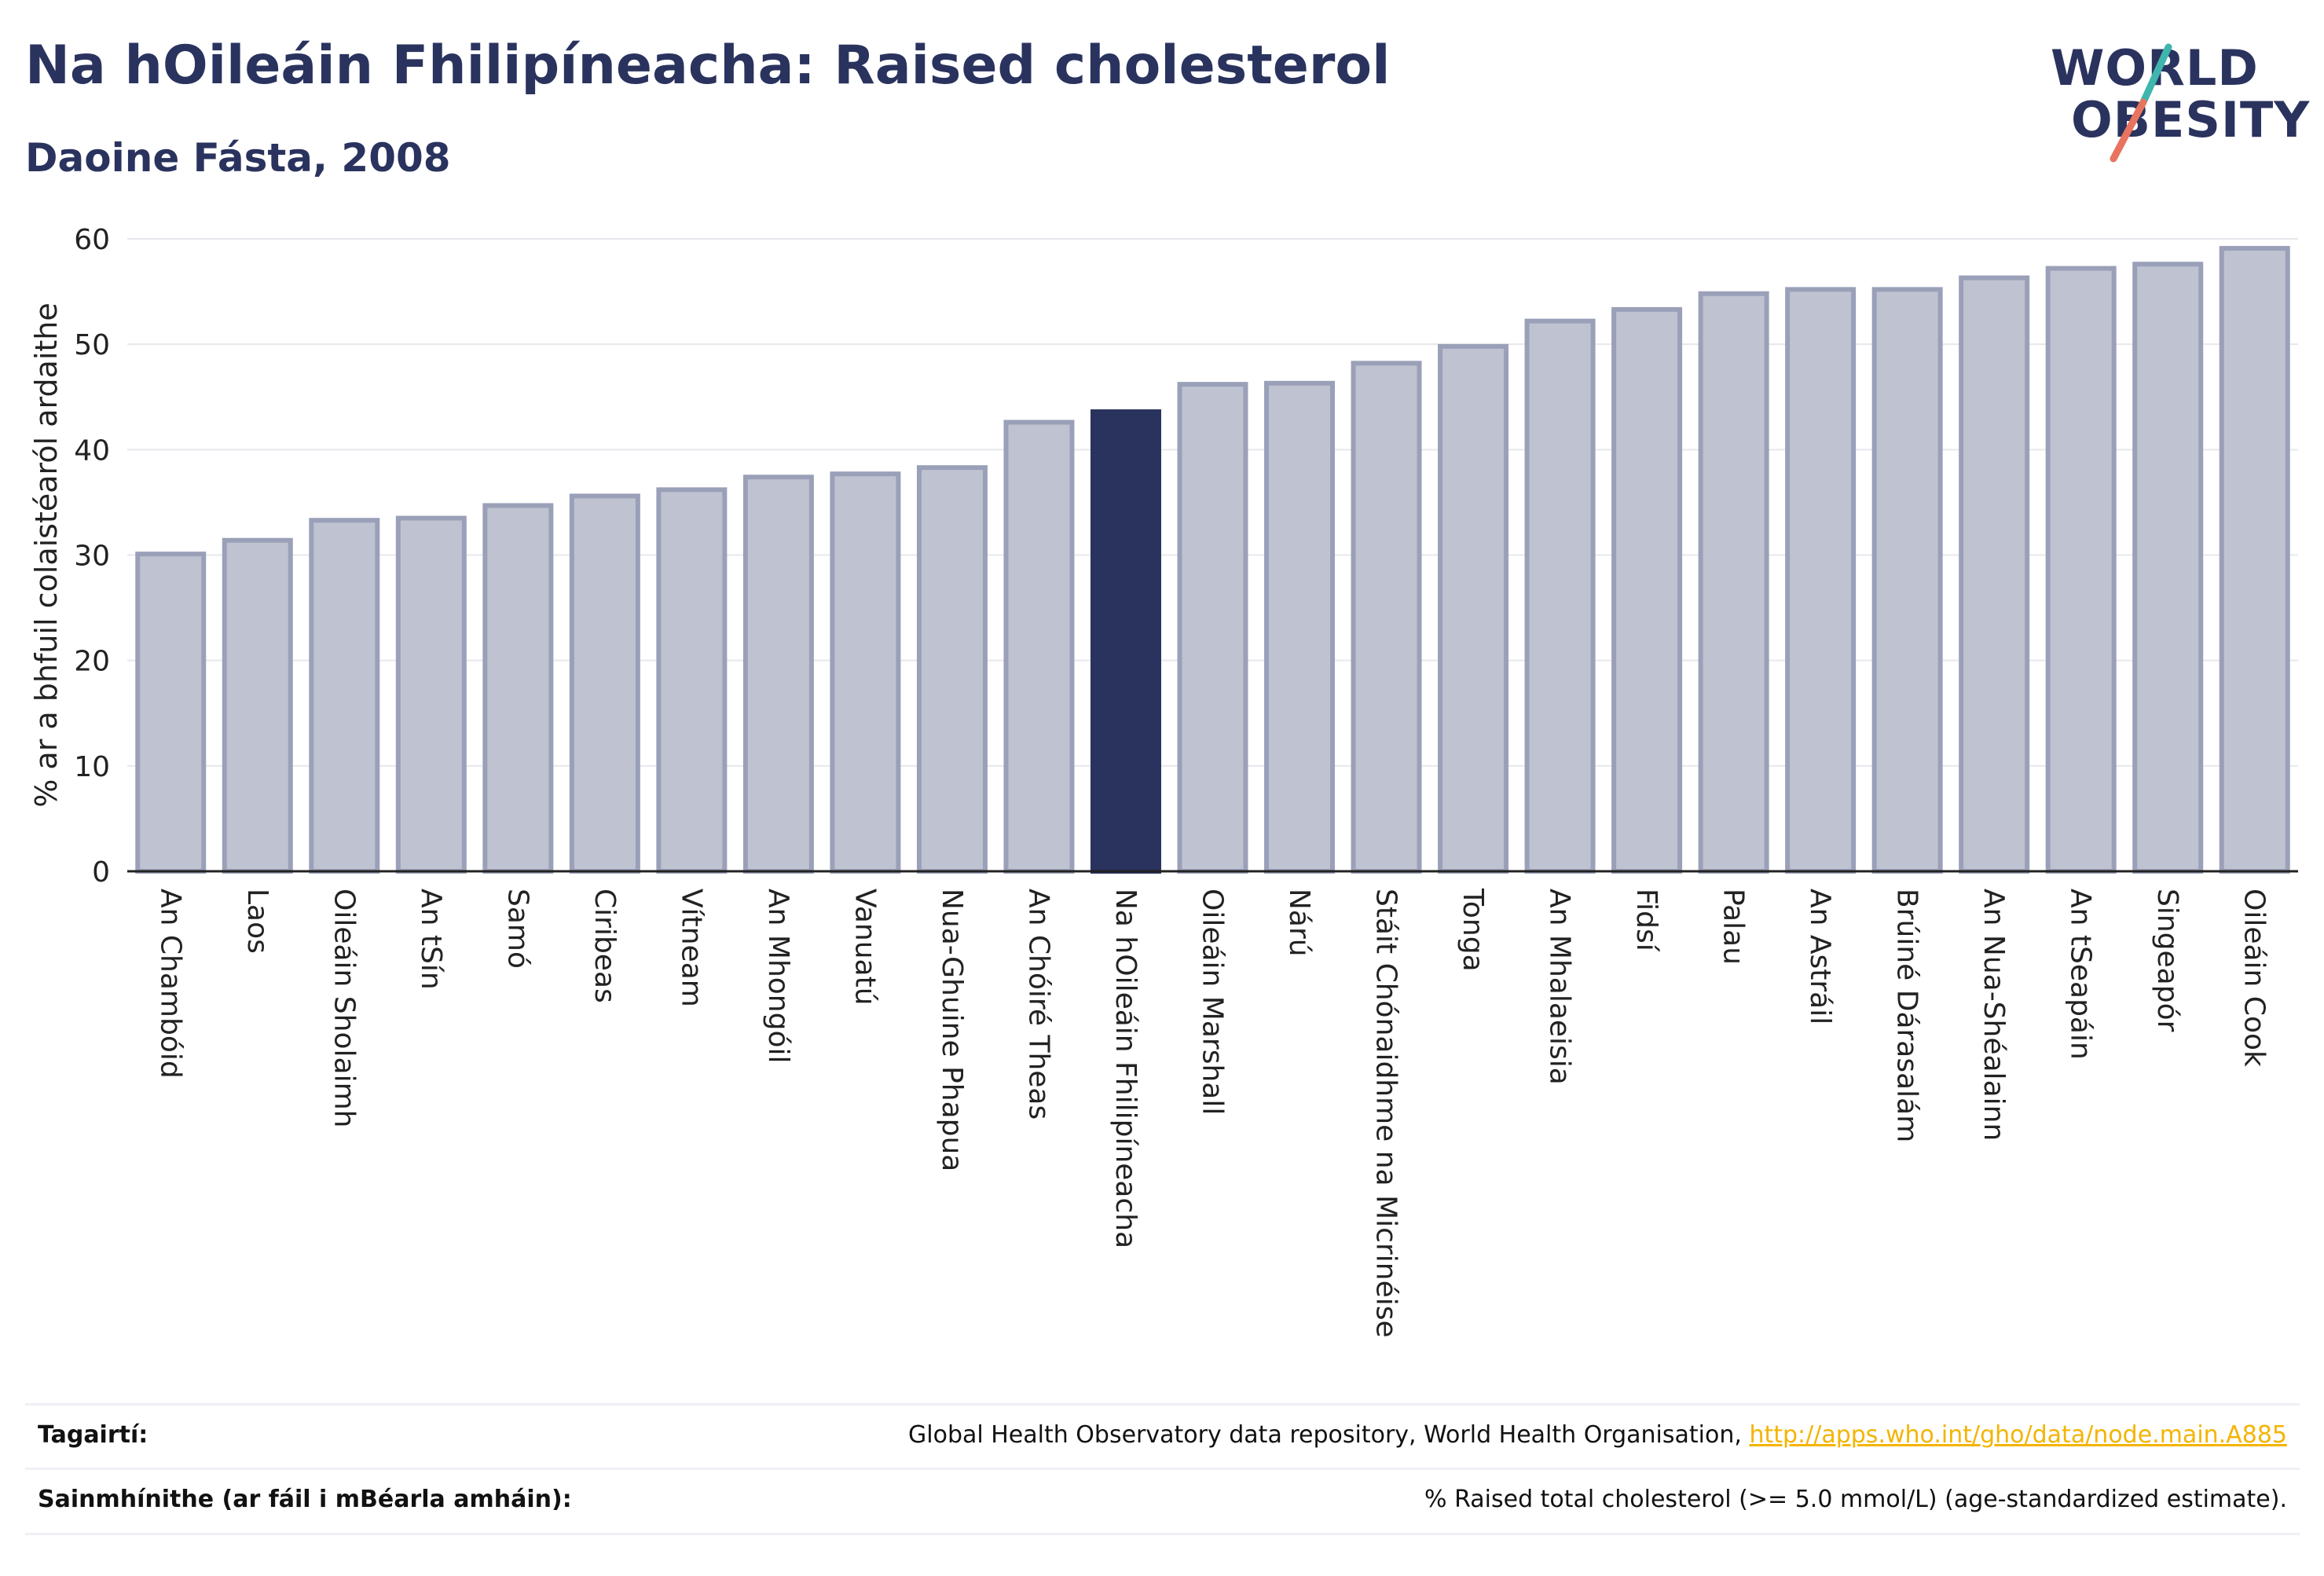 The image size is (2324, 1576). What do you see at coordinates (691, 948) in the screenshot?
I see `x-tick-label: Vítneam` at bounding box center [691, 948].